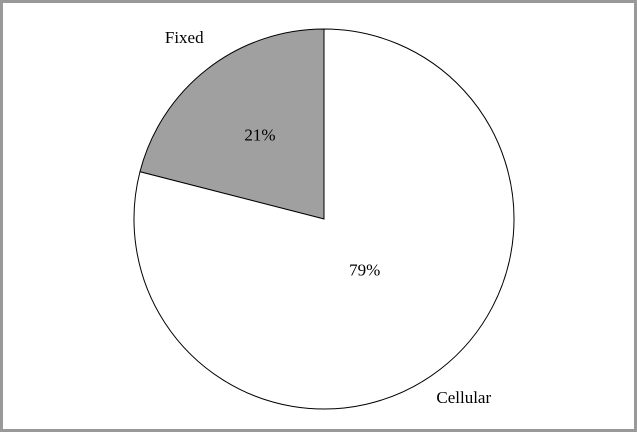 The image size is (637, 432). I want to click on value-label: 79%, so click(364, 269).